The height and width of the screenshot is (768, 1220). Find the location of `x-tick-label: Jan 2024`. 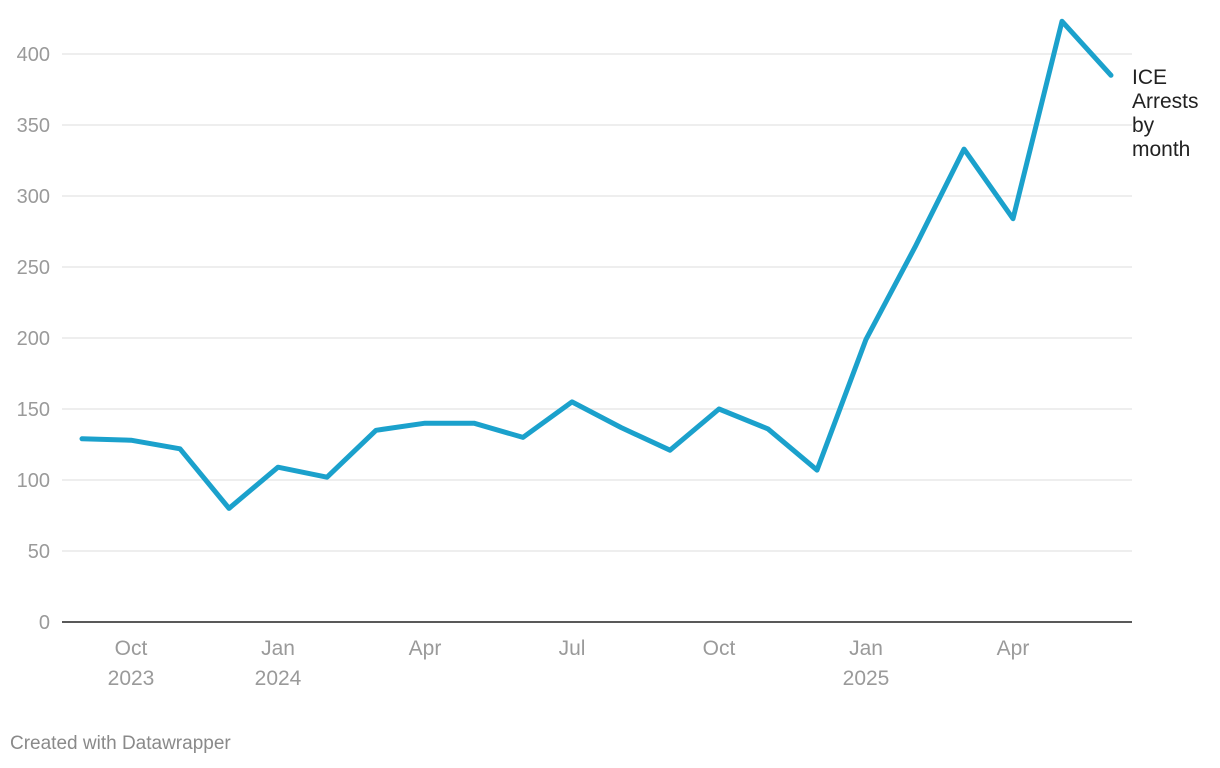

x-tick-label: Jan 2024 is located at coordinates (278, 663).